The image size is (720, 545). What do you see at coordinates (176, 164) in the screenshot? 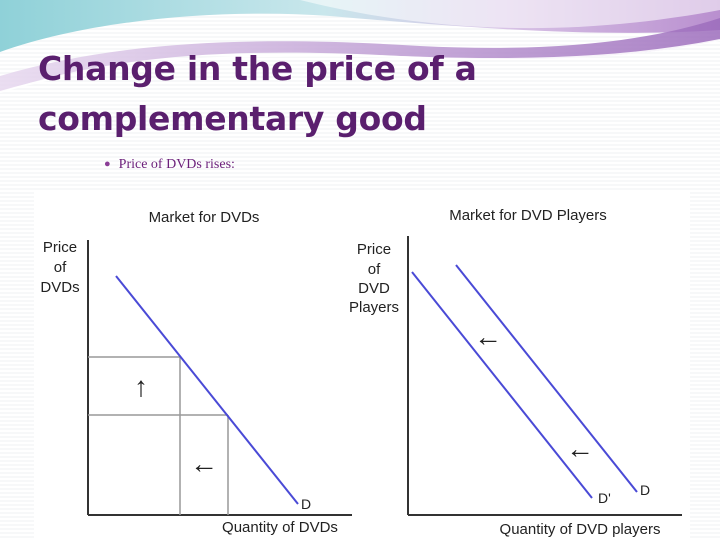
I see `bullet-text: Price of DVDs rises:` at bounding box center [176, 164].